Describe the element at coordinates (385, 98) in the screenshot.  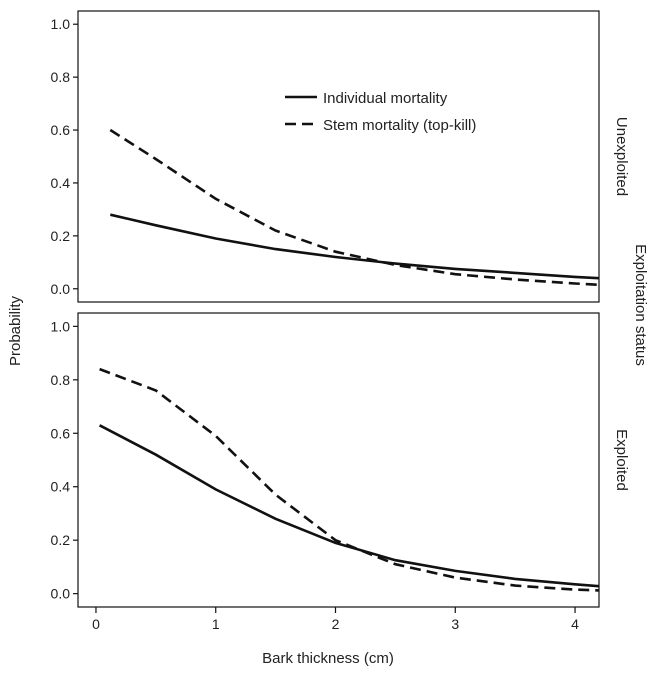
I see `legend-label: Individual mortality` at that location.